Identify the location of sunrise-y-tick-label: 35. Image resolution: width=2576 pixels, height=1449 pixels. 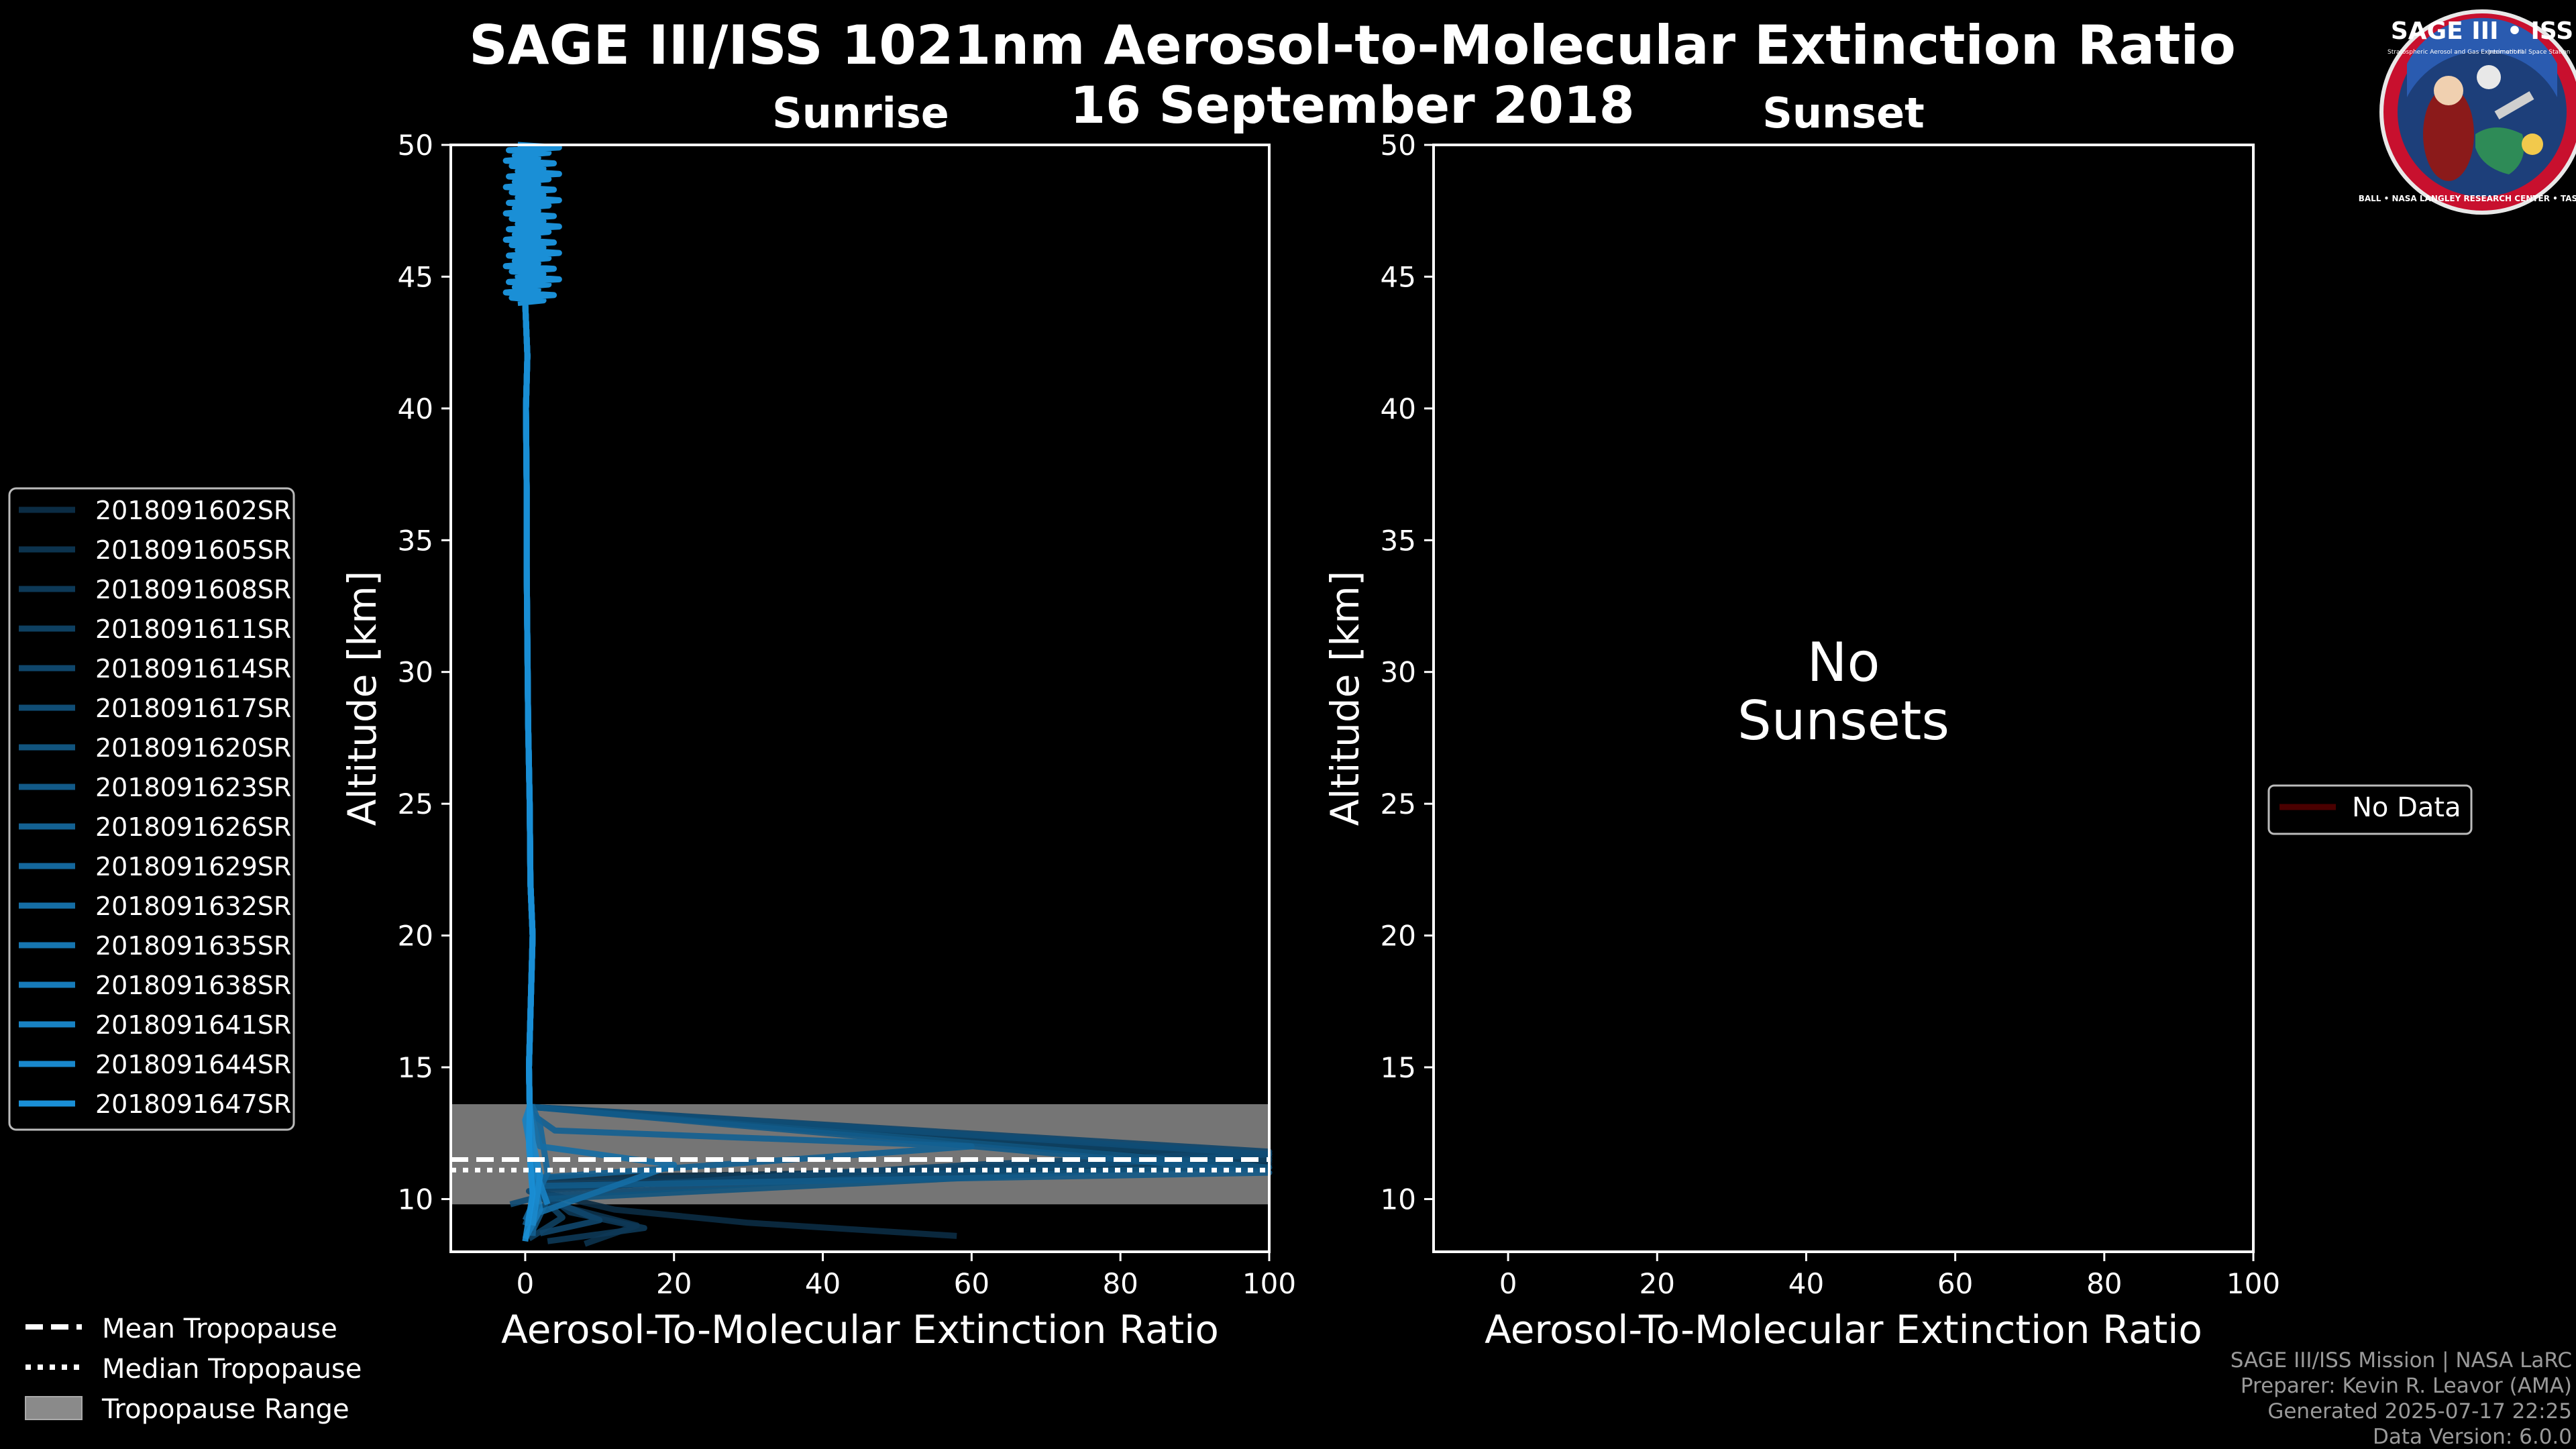
(415, 540).